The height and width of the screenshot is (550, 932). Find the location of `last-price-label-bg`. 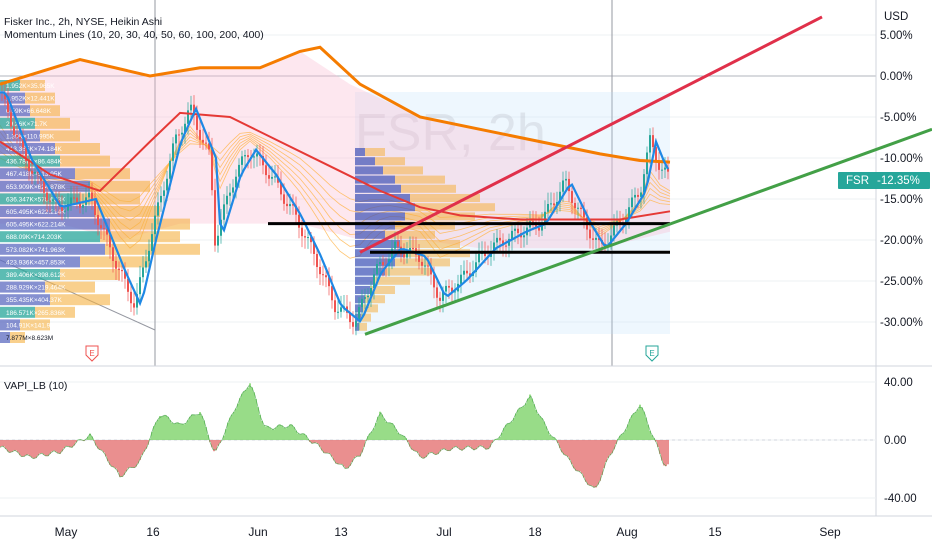

last-price-label-bg is located at coordinates (884, 180).